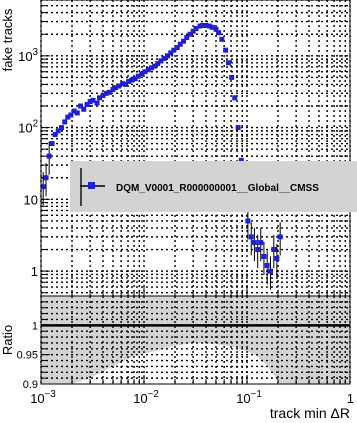 The image size is (357, 423). What do you see at coordinates (217, 188) in the screenshot?
I see `legend-entry-0: DQM_V0001_R000000001__Global__CMSS` at bounding box center [217, 188].